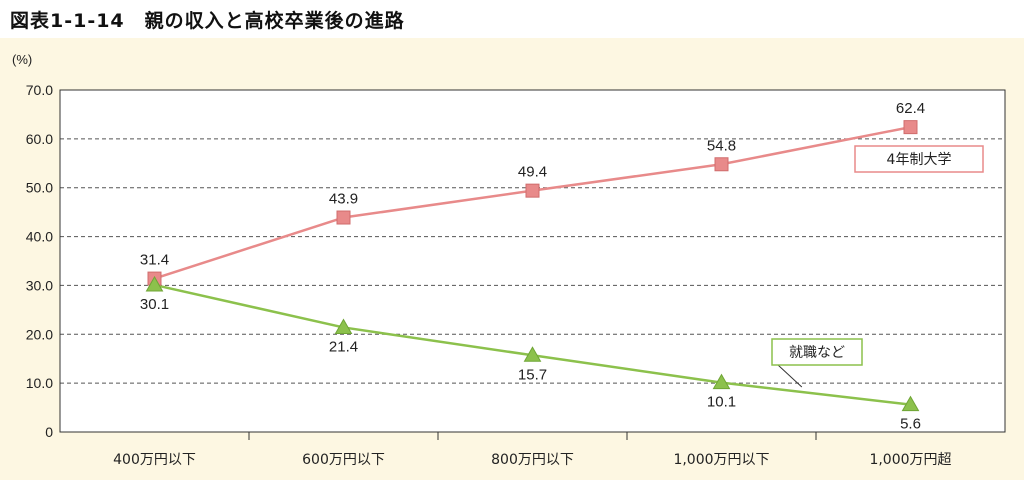  I want to click on y-tick-label: 10.0, so click(39, 383).